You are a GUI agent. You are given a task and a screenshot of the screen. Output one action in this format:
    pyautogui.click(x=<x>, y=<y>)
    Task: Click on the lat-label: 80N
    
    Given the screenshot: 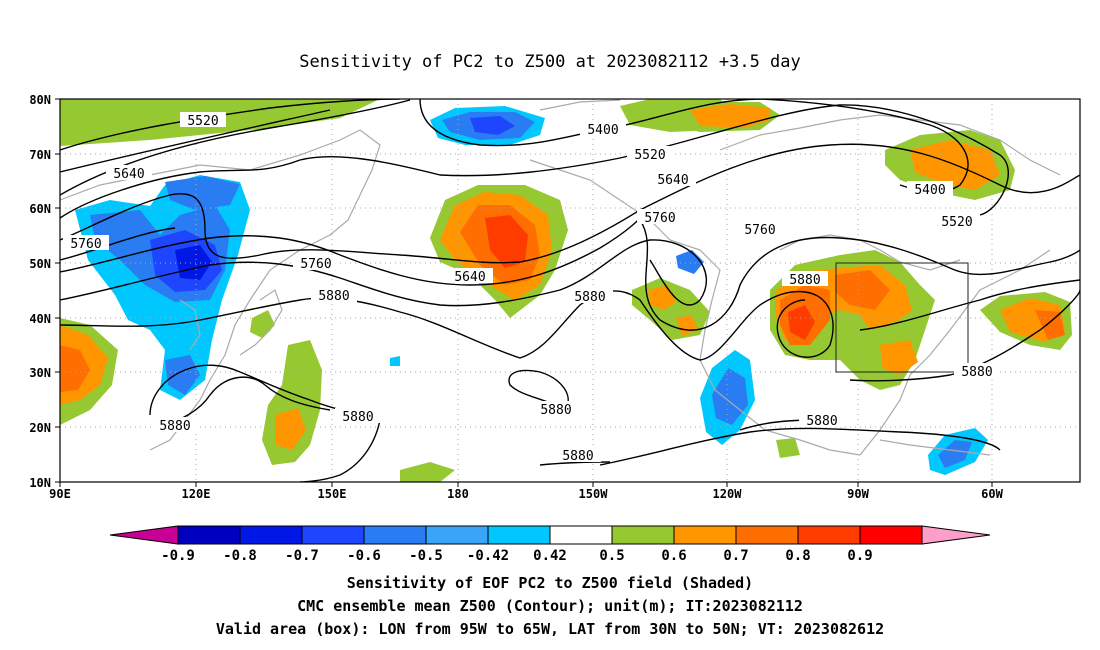 What is the action you would take?
    pyautogui.click(x=40, y=100)
    